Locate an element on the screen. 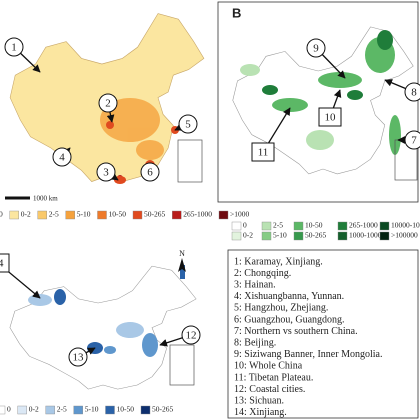  callout-number: 14 is located at coordinates (2, 264).